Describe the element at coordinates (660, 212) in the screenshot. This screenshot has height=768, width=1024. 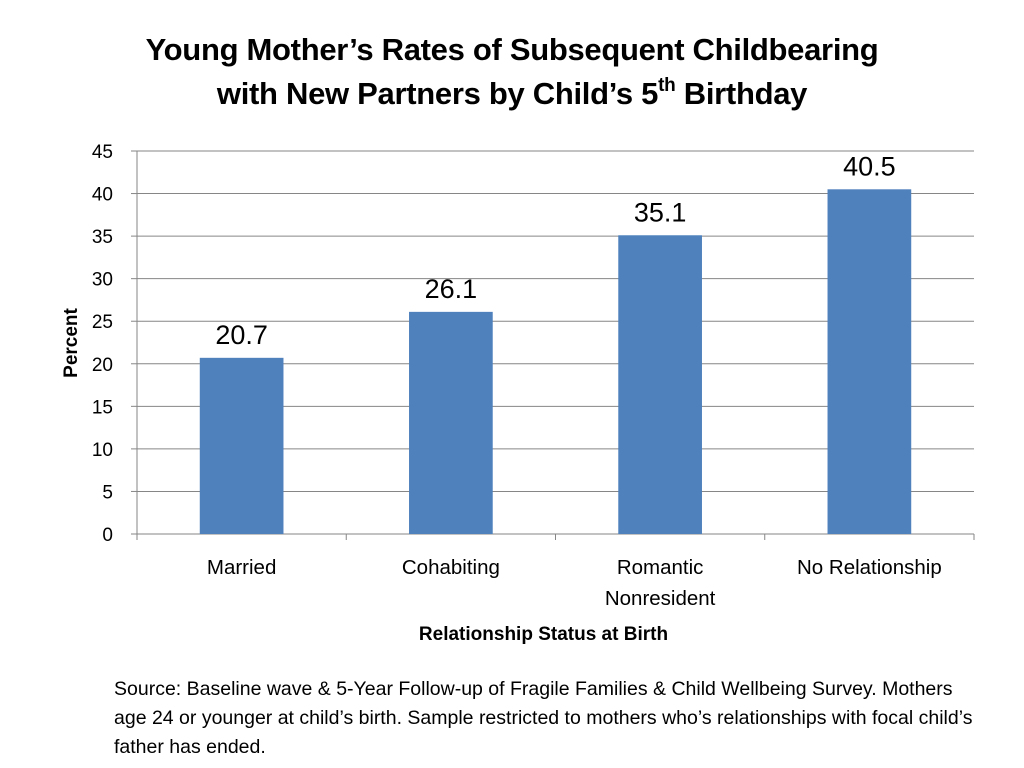
I see `data-label: 35.1` at that location.